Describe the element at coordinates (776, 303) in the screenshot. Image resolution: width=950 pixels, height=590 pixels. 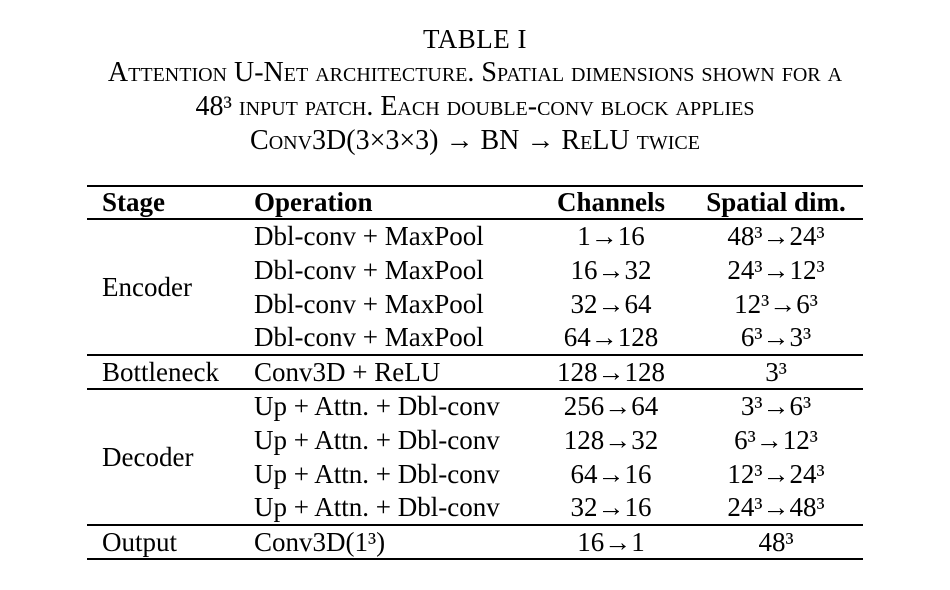
I see `spatial-cell: 12³→6³` at that location.